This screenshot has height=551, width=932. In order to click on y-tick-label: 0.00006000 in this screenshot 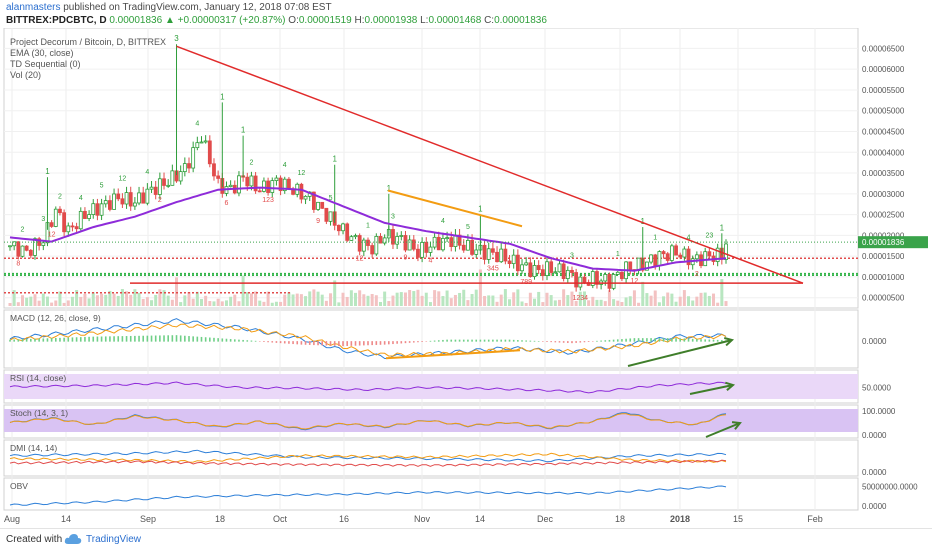, I will do `click(883, 69)`.